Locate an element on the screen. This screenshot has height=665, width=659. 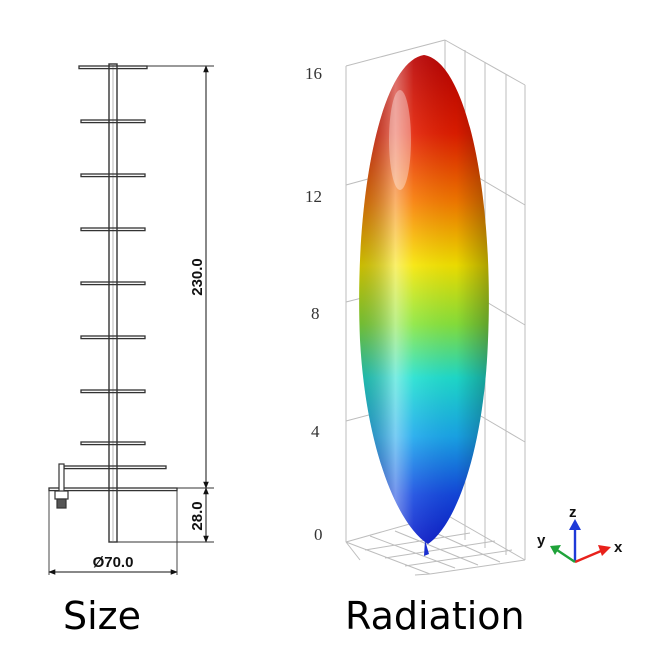
y-axis-label: y is located at coordinates (541, 540).